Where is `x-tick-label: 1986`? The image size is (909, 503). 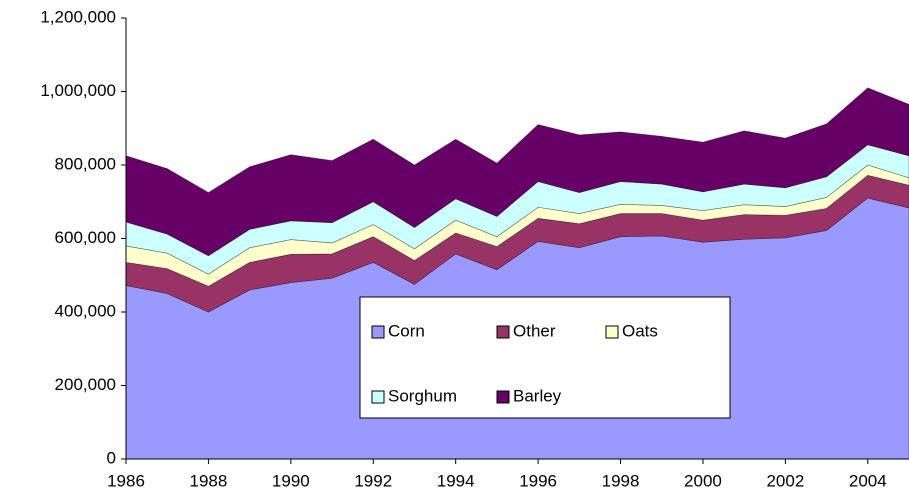 x-tick-label: 1986 is located at coordinates (126, 480).